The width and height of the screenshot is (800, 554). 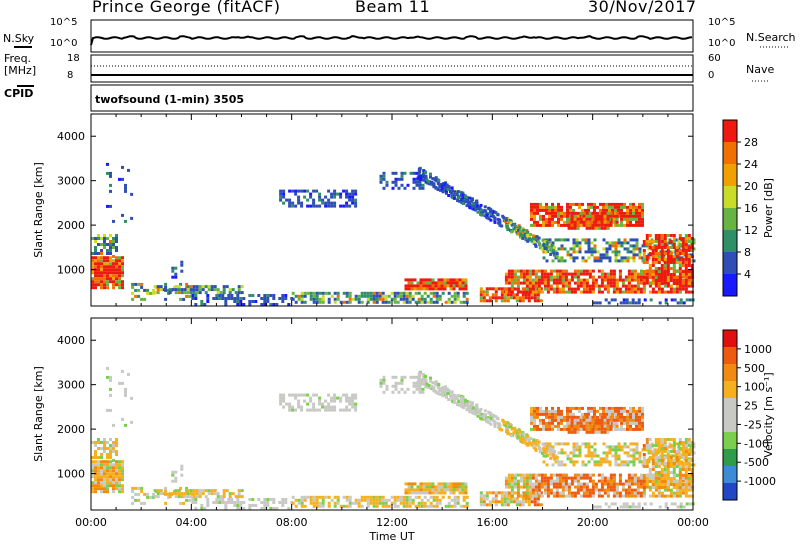 I want to click on colorbar-label: Power [dB], so click(x=768, y=208).